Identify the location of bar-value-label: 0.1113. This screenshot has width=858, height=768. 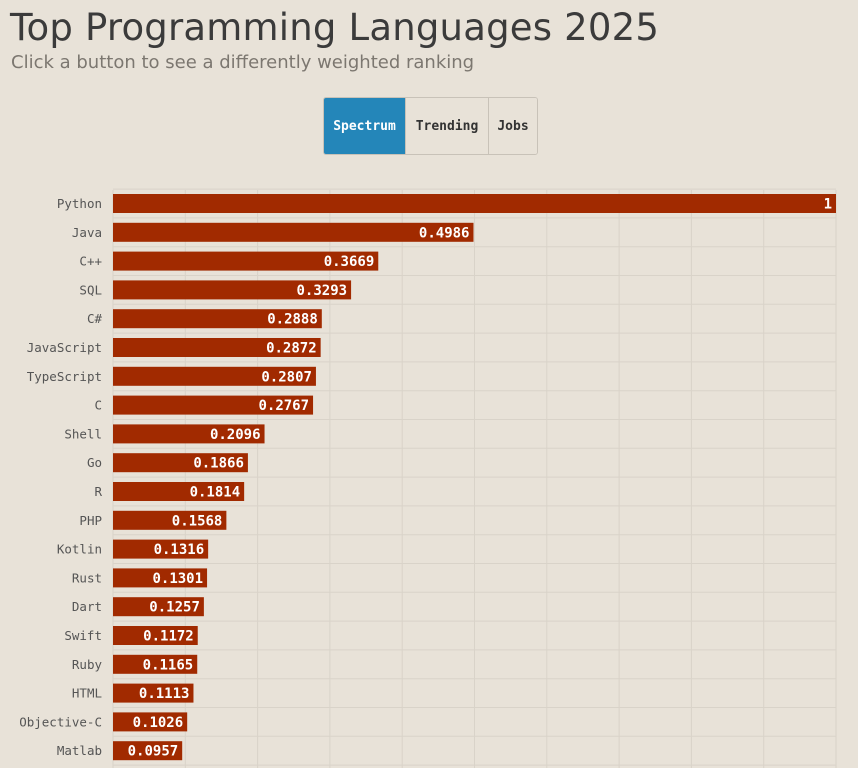
(164, 694).